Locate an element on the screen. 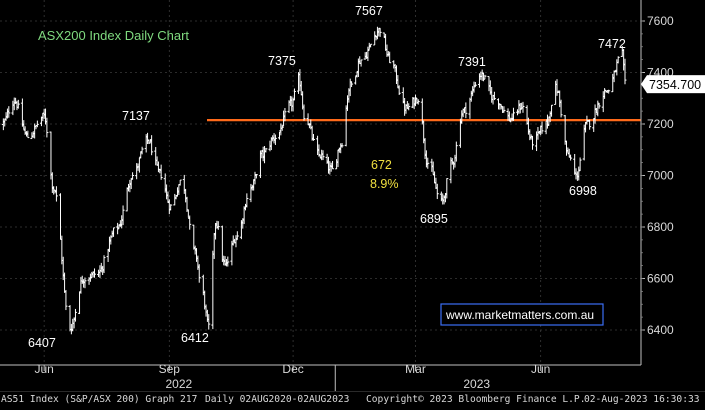 This screenshot has width=705, height=410. annotation-label: 6998 is located at coordinates (583, 191).